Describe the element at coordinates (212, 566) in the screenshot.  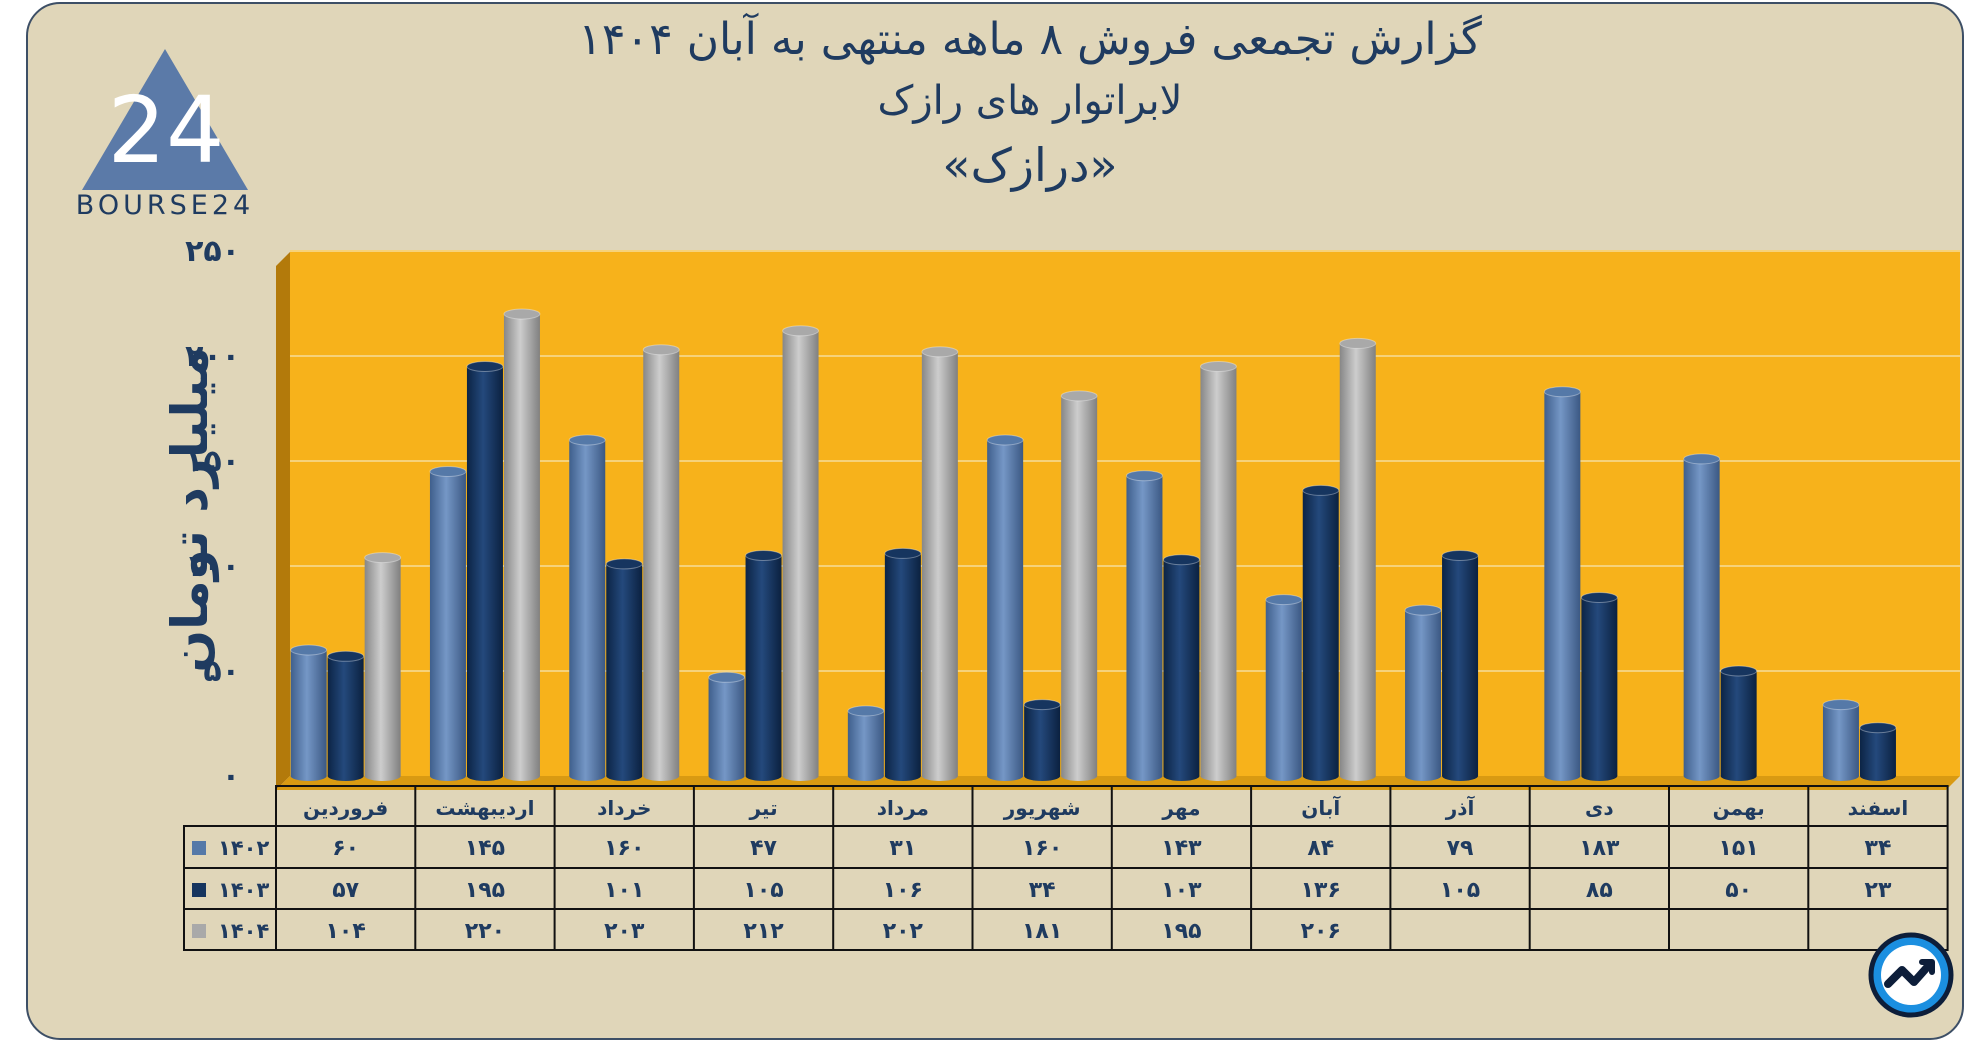
I see `y-tick-label: ۱۰۰` at that location.